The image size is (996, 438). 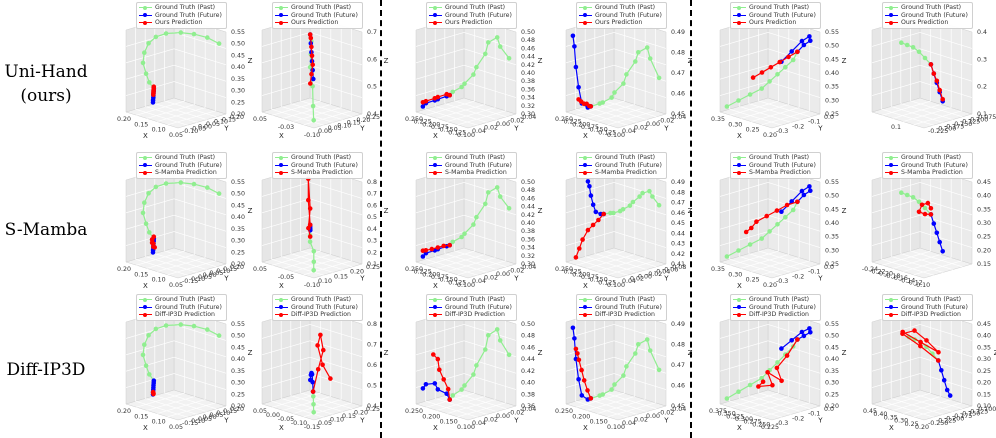 What do you see at coordinates (185, 315) in the screenshot?
I see `legend-label: Diff-IP3D Prediction` at bounding box center [185, 315].